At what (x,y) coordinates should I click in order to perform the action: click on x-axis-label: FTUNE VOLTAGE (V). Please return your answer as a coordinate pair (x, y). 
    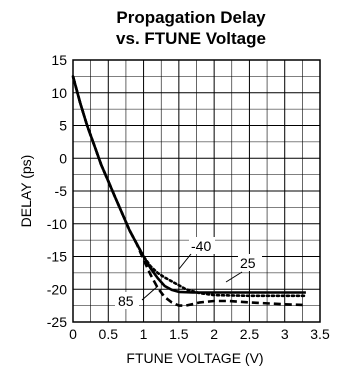
    Looking at the image, I should click on (194, 358).